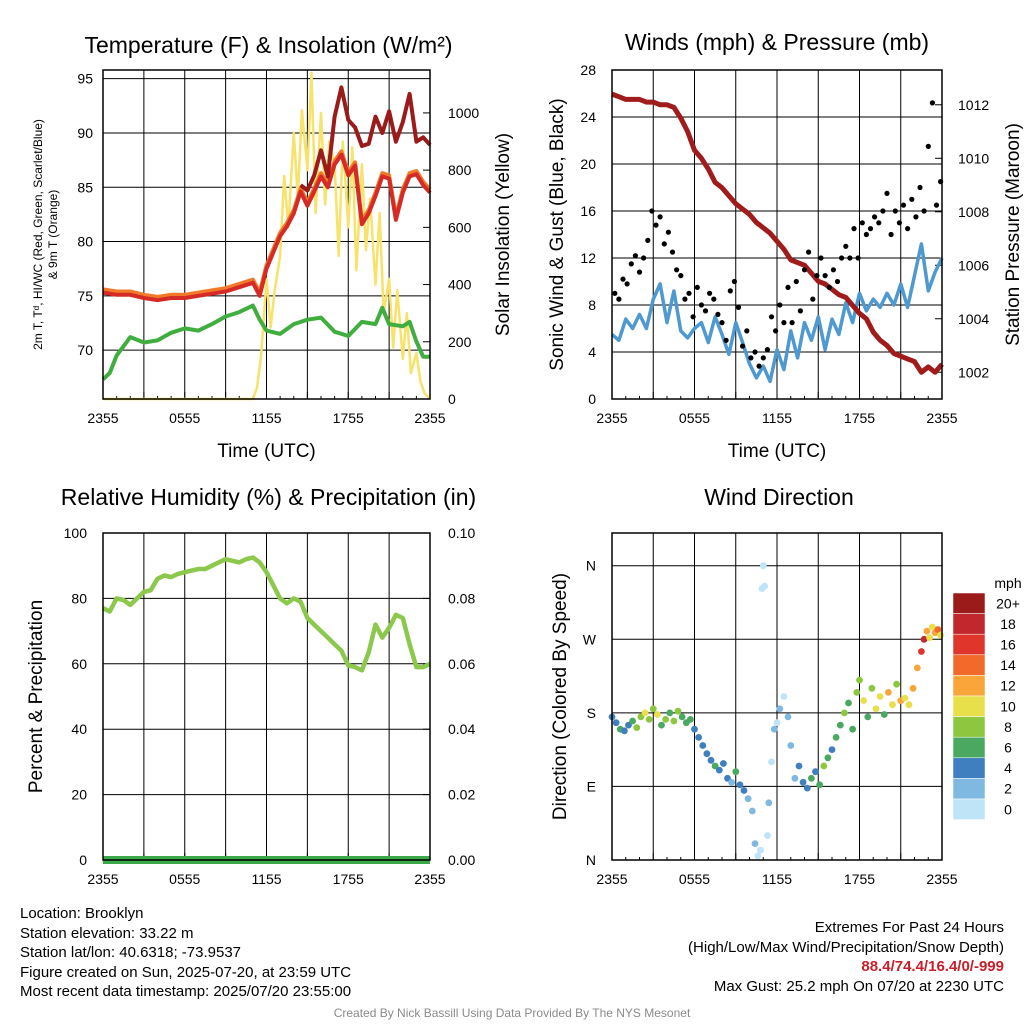 Image resolution: width=1024 pixels, height=1024 pixels. Describe the element at coordinates (909, 927) in the screenshot. I see `extremes-title: Extremes For Past 24 Hours` at that location.